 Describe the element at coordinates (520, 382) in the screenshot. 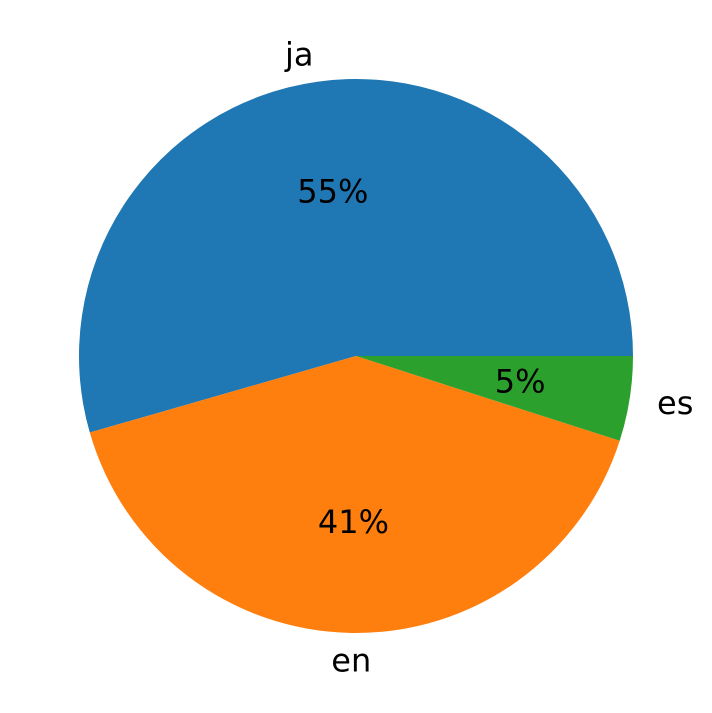

I see `pct-label-es: 5%` at that location.